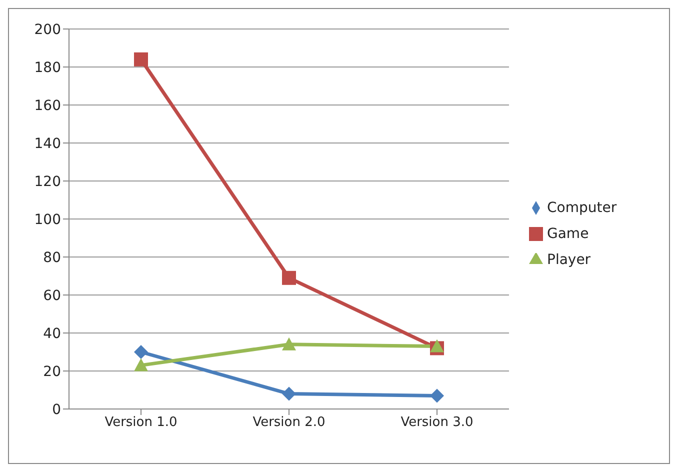  I want to click on legend-label: Game, so click(568, 234).